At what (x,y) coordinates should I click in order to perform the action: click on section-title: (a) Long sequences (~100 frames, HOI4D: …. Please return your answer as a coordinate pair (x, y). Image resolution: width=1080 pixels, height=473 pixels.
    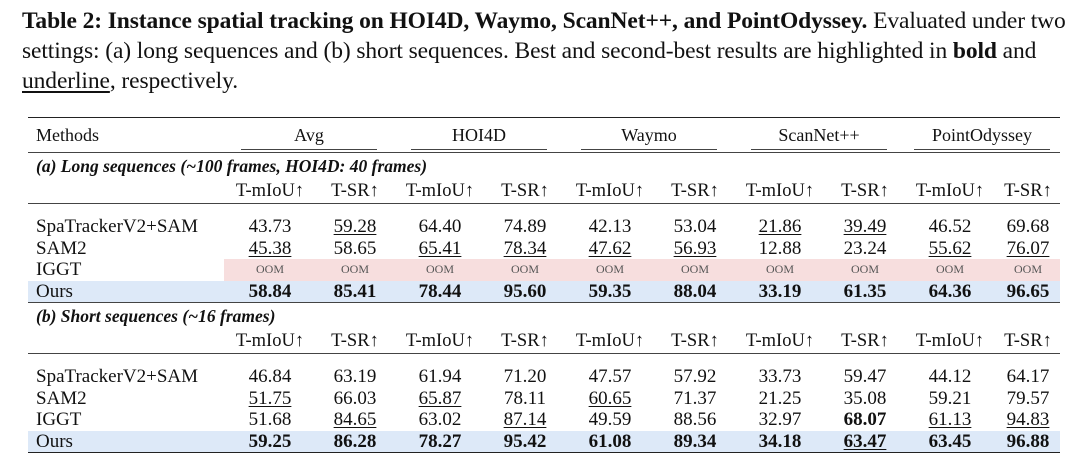
    Looking at the image, I should click on (544, 165).